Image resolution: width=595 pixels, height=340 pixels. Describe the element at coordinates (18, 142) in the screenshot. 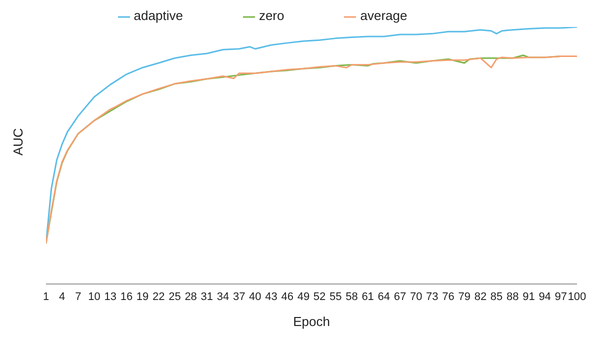

I see `y-axis-title: AUC` at that location.